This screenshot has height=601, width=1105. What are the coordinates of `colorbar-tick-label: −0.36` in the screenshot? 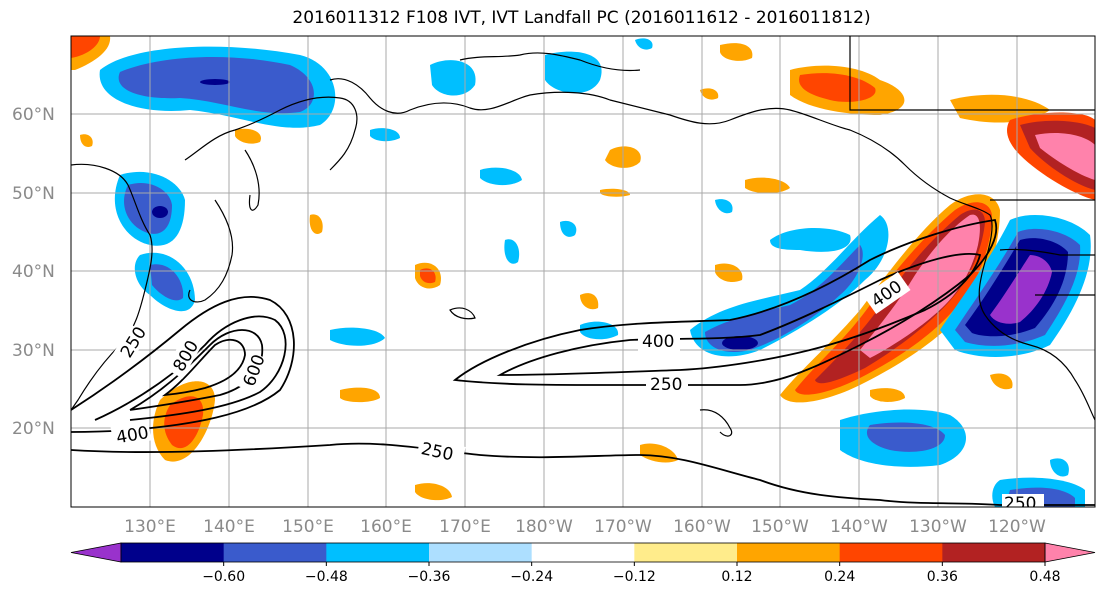 It's located at (429, 577).